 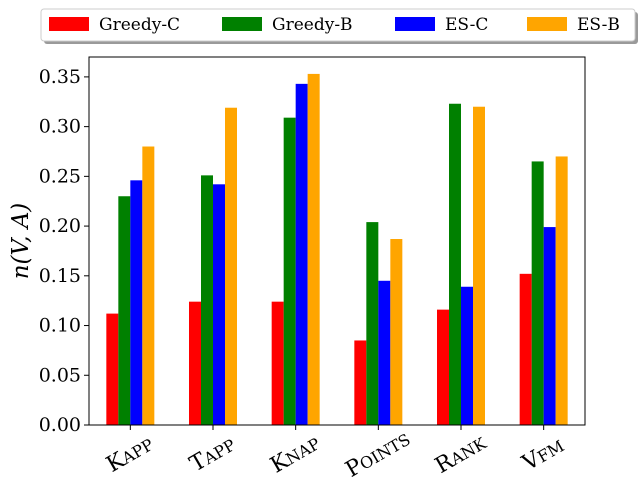 What do you see at coordinates (231, 266) in the screenshot?
I see `bar-es-b-tapp` at bounding box center [231, 266].